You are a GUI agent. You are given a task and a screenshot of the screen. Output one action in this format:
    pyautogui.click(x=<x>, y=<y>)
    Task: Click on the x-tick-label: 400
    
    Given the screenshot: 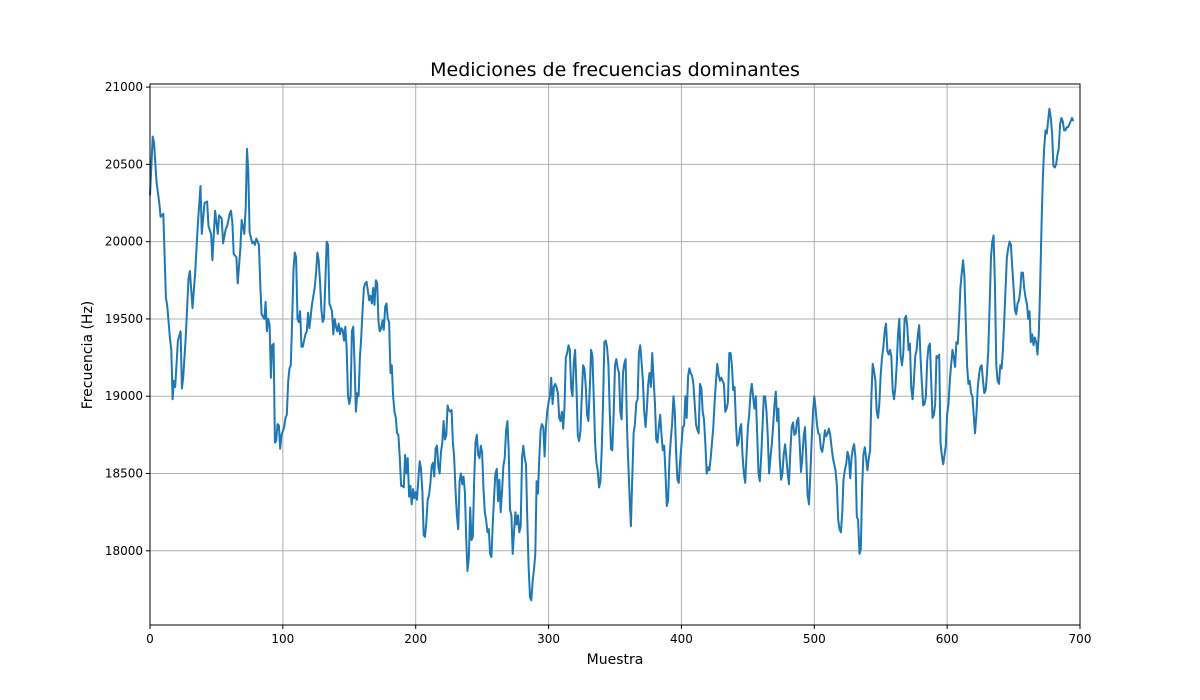 What is the action you would take?
    pyautogui.click(x=681, y=639)
    